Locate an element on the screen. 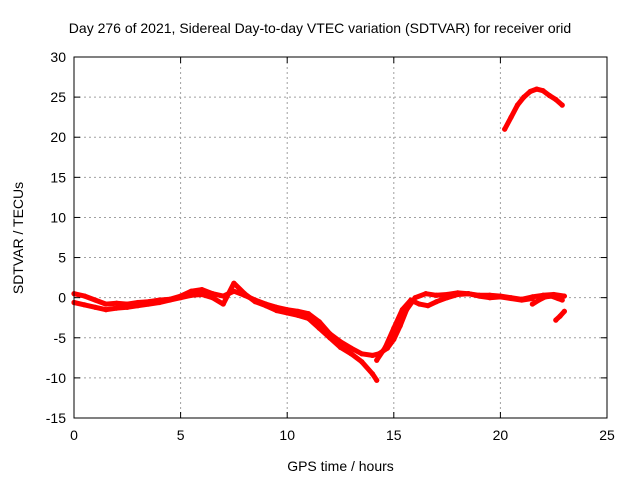  x-tick-label: 20 is located at coordinates (501, 435).